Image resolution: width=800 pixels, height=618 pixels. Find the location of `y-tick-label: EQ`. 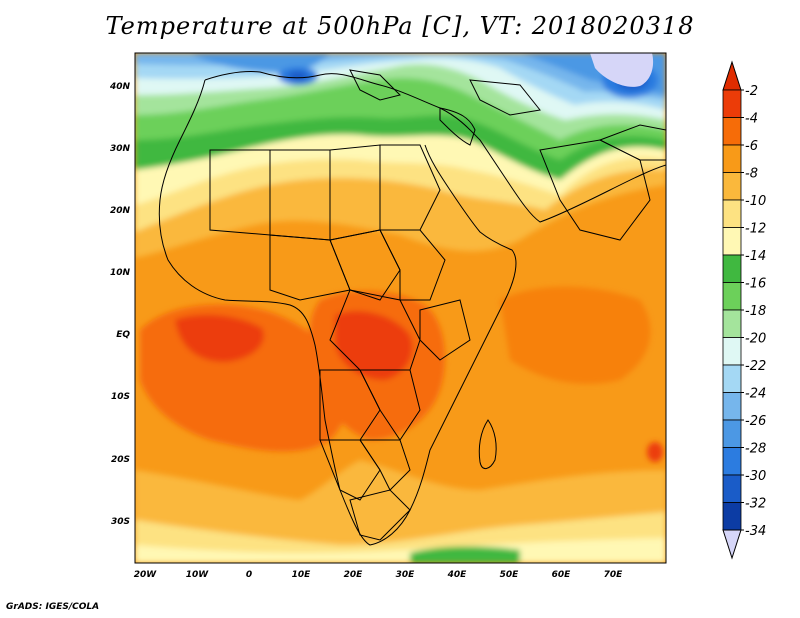

y-tick-label: EQ is located at coordinates (123, 335).